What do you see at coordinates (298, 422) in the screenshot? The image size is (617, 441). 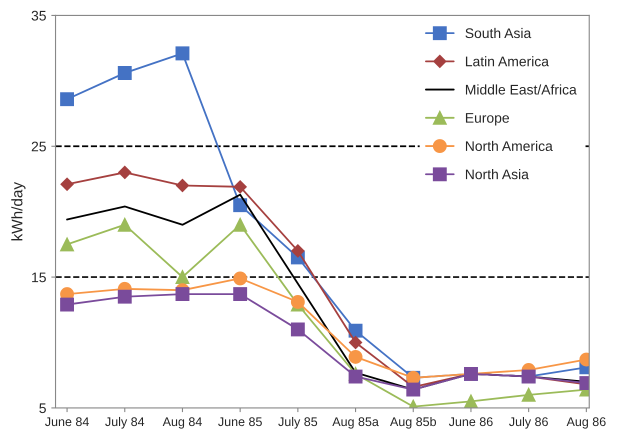 I see `x-tick-label: July 85` at bounding box center [298, 422].